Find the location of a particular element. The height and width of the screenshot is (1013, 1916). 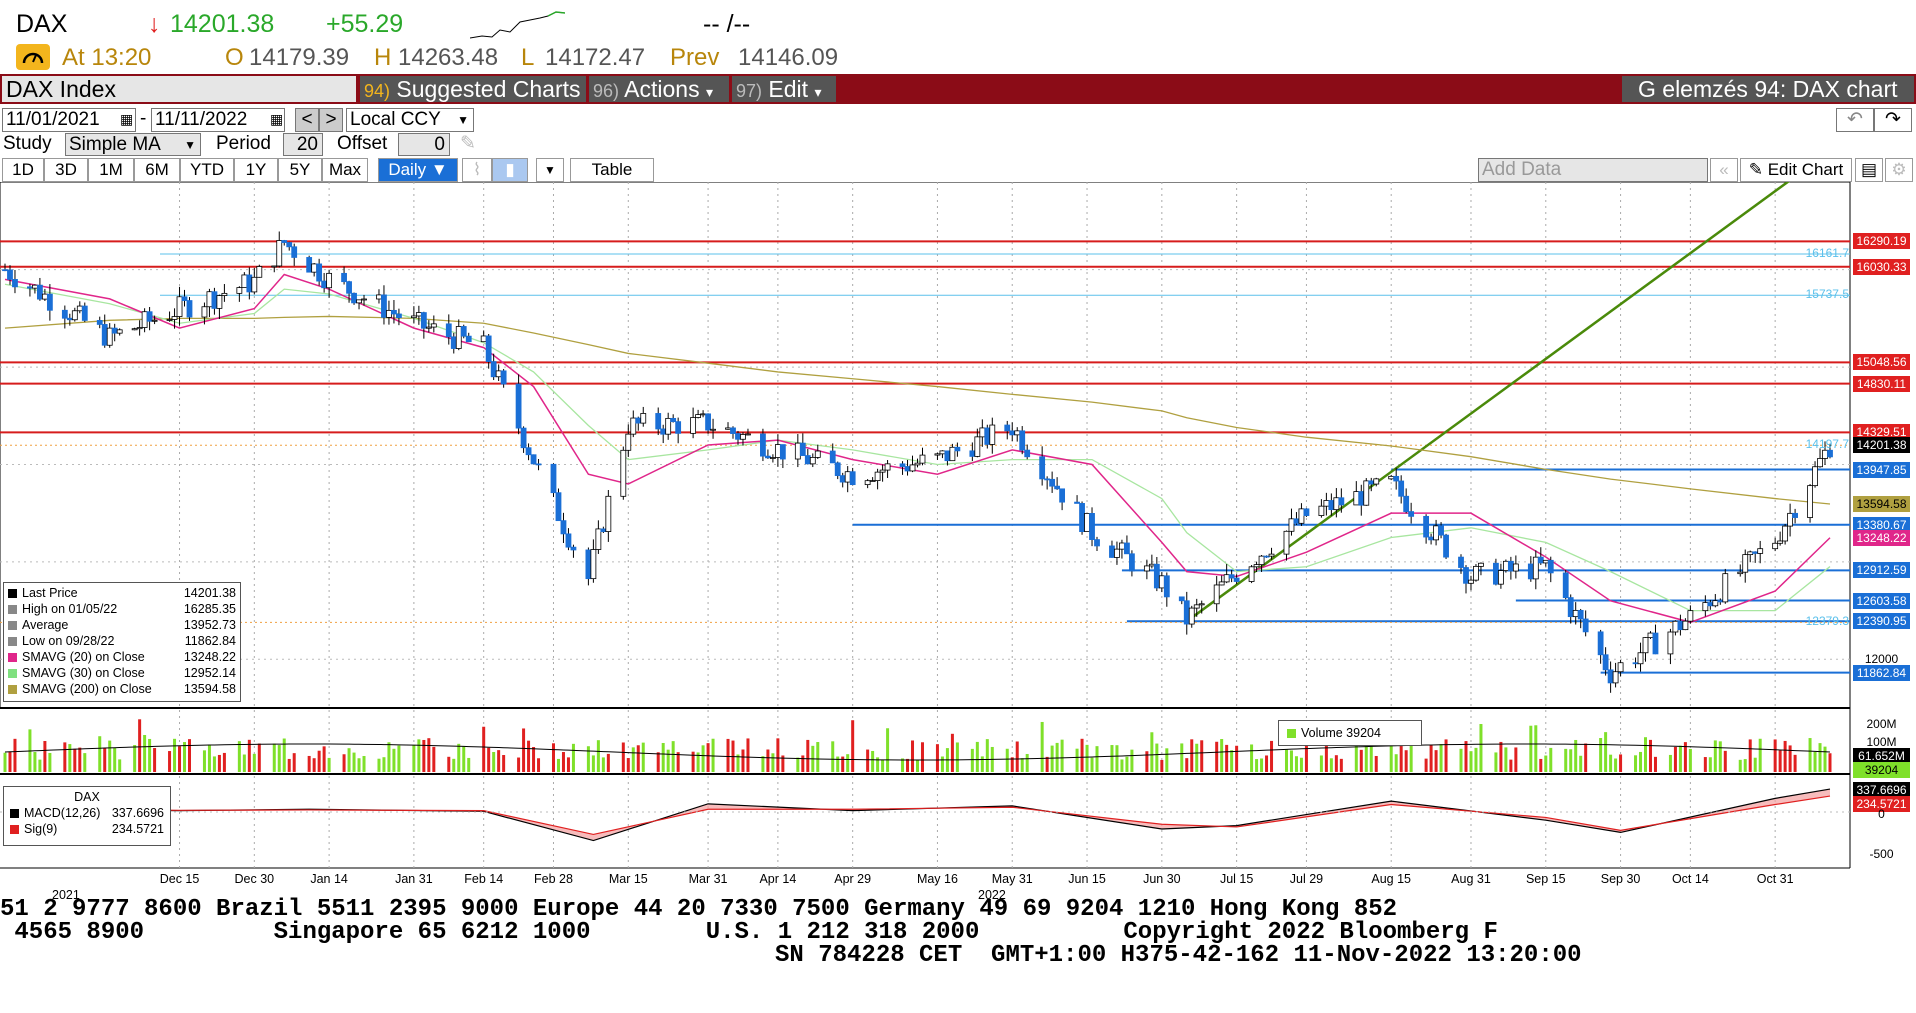

price-tag: 12390.95 is located at coordinates (1881, 621).